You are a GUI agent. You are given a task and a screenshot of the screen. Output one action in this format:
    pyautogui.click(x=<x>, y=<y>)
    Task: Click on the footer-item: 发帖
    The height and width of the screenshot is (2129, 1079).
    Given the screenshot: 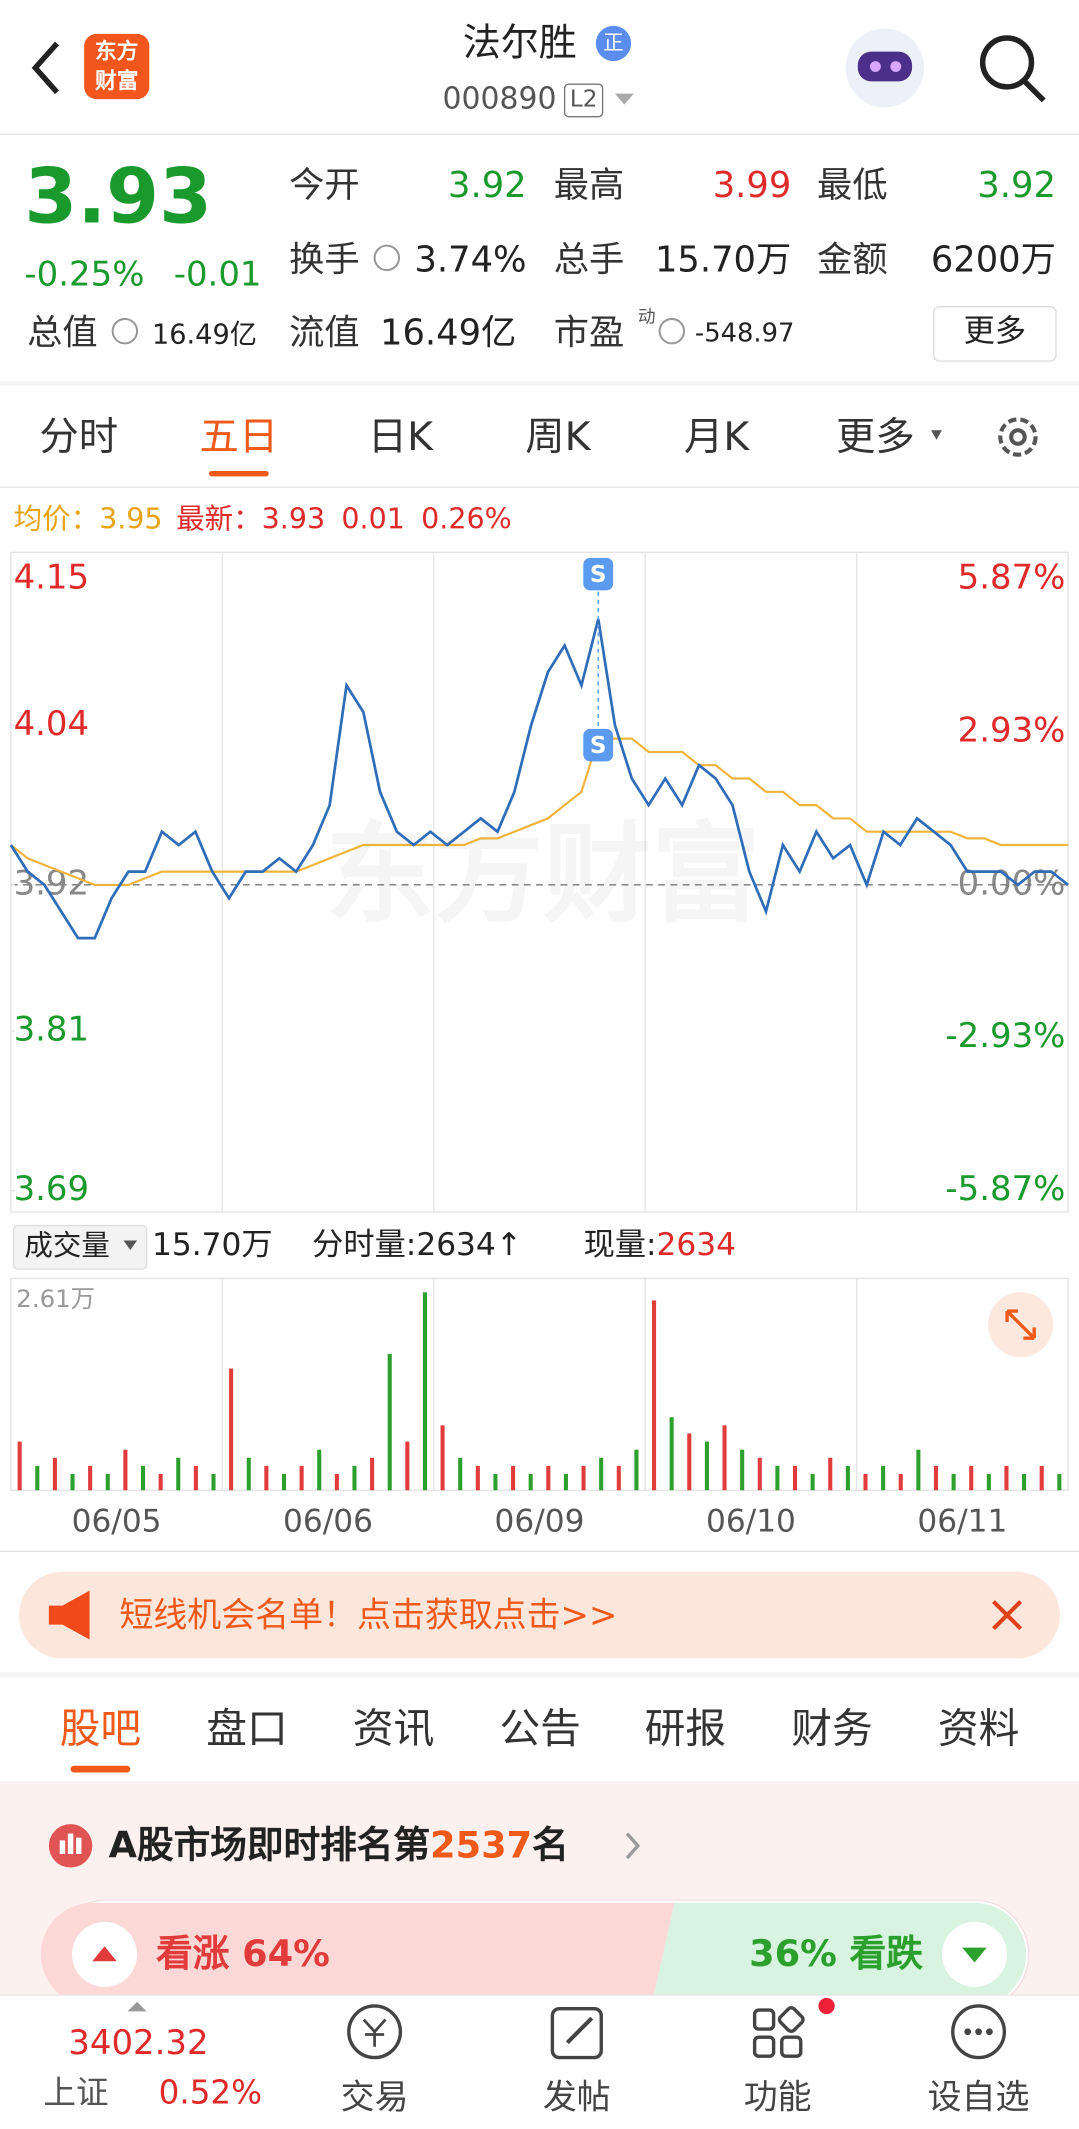 What is the action you would take?
    pyautogui.click(x=576, y=2097)
    